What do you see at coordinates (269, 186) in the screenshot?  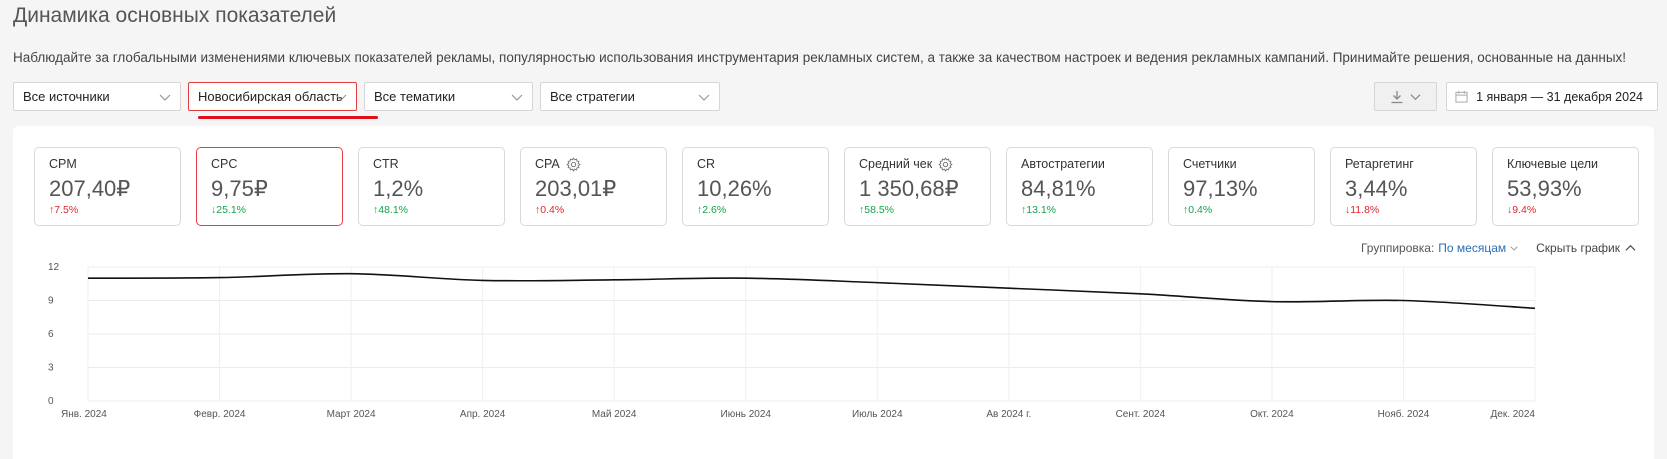 I see `metric-card: CPC 9,75₽ ↓25.1%` at bounding box center [269, 186].